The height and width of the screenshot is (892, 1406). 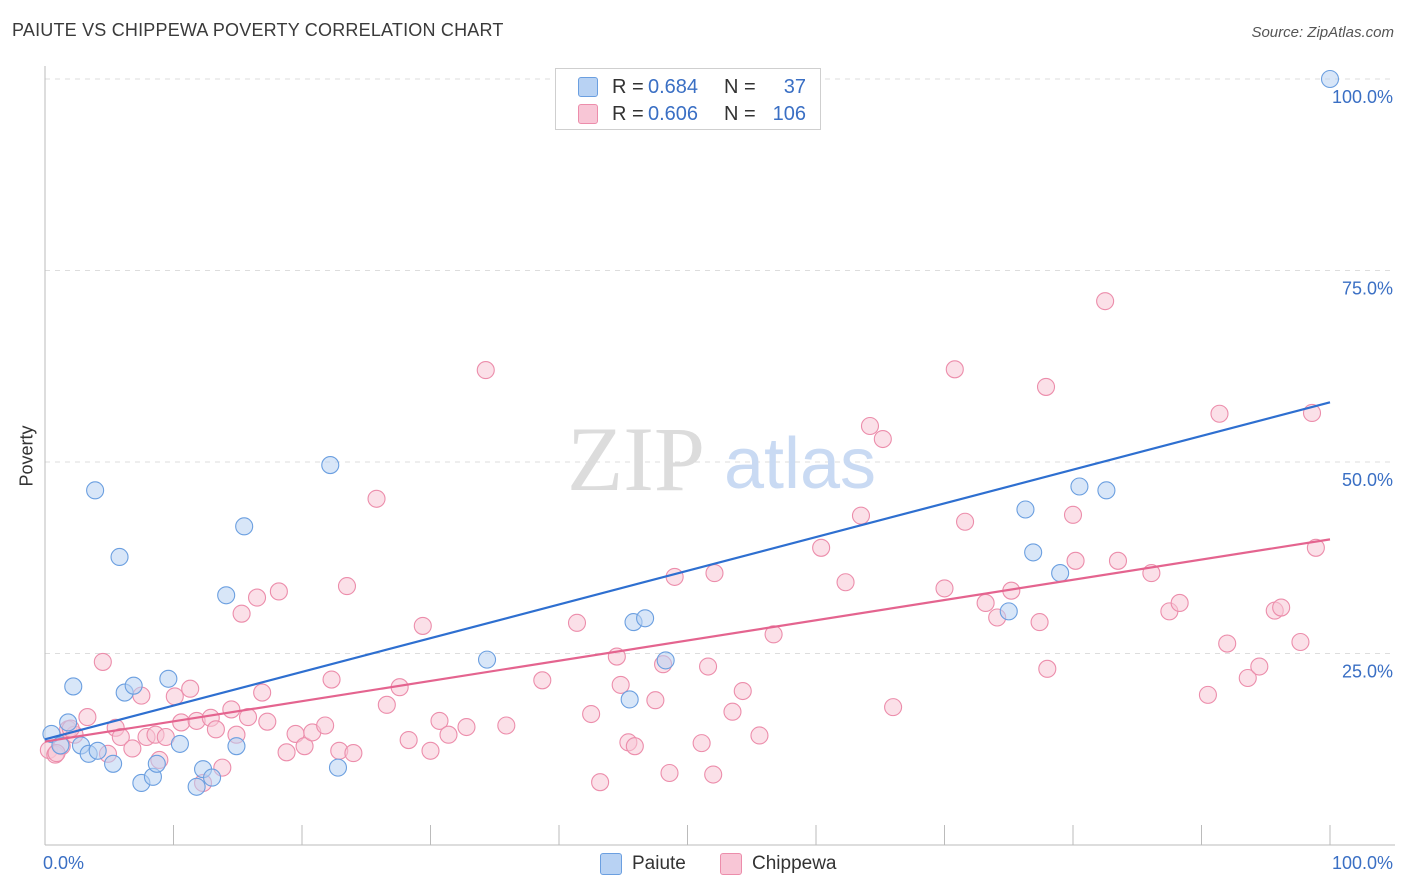 What do you see at coordinates (688, 99) in the screenshot?
I see `correlation-legend: R = 0.684 N = 37 R = 0.606 N = 106` at bounding box center [688, 99].